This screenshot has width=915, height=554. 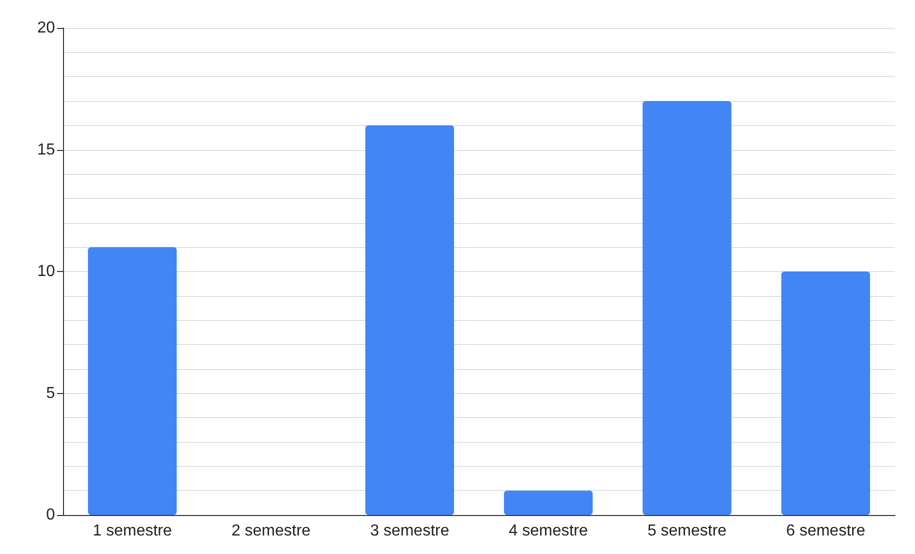 What do you see at coordinates (271, 531) in the screenshot?
I see `x-tick-label: 2 semestre` at bounding box center [271, 531].